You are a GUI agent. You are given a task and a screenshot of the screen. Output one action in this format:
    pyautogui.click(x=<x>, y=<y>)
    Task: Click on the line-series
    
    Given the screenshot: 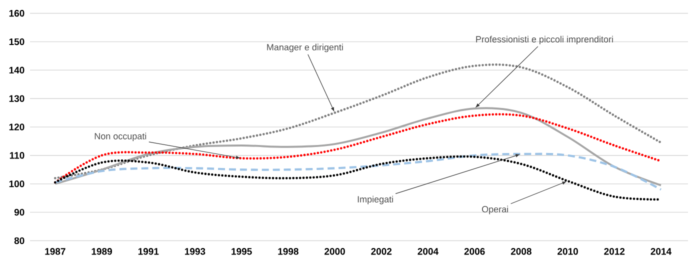 What is the action you would take?
    pyautogui.click(x=358, y=171)
    